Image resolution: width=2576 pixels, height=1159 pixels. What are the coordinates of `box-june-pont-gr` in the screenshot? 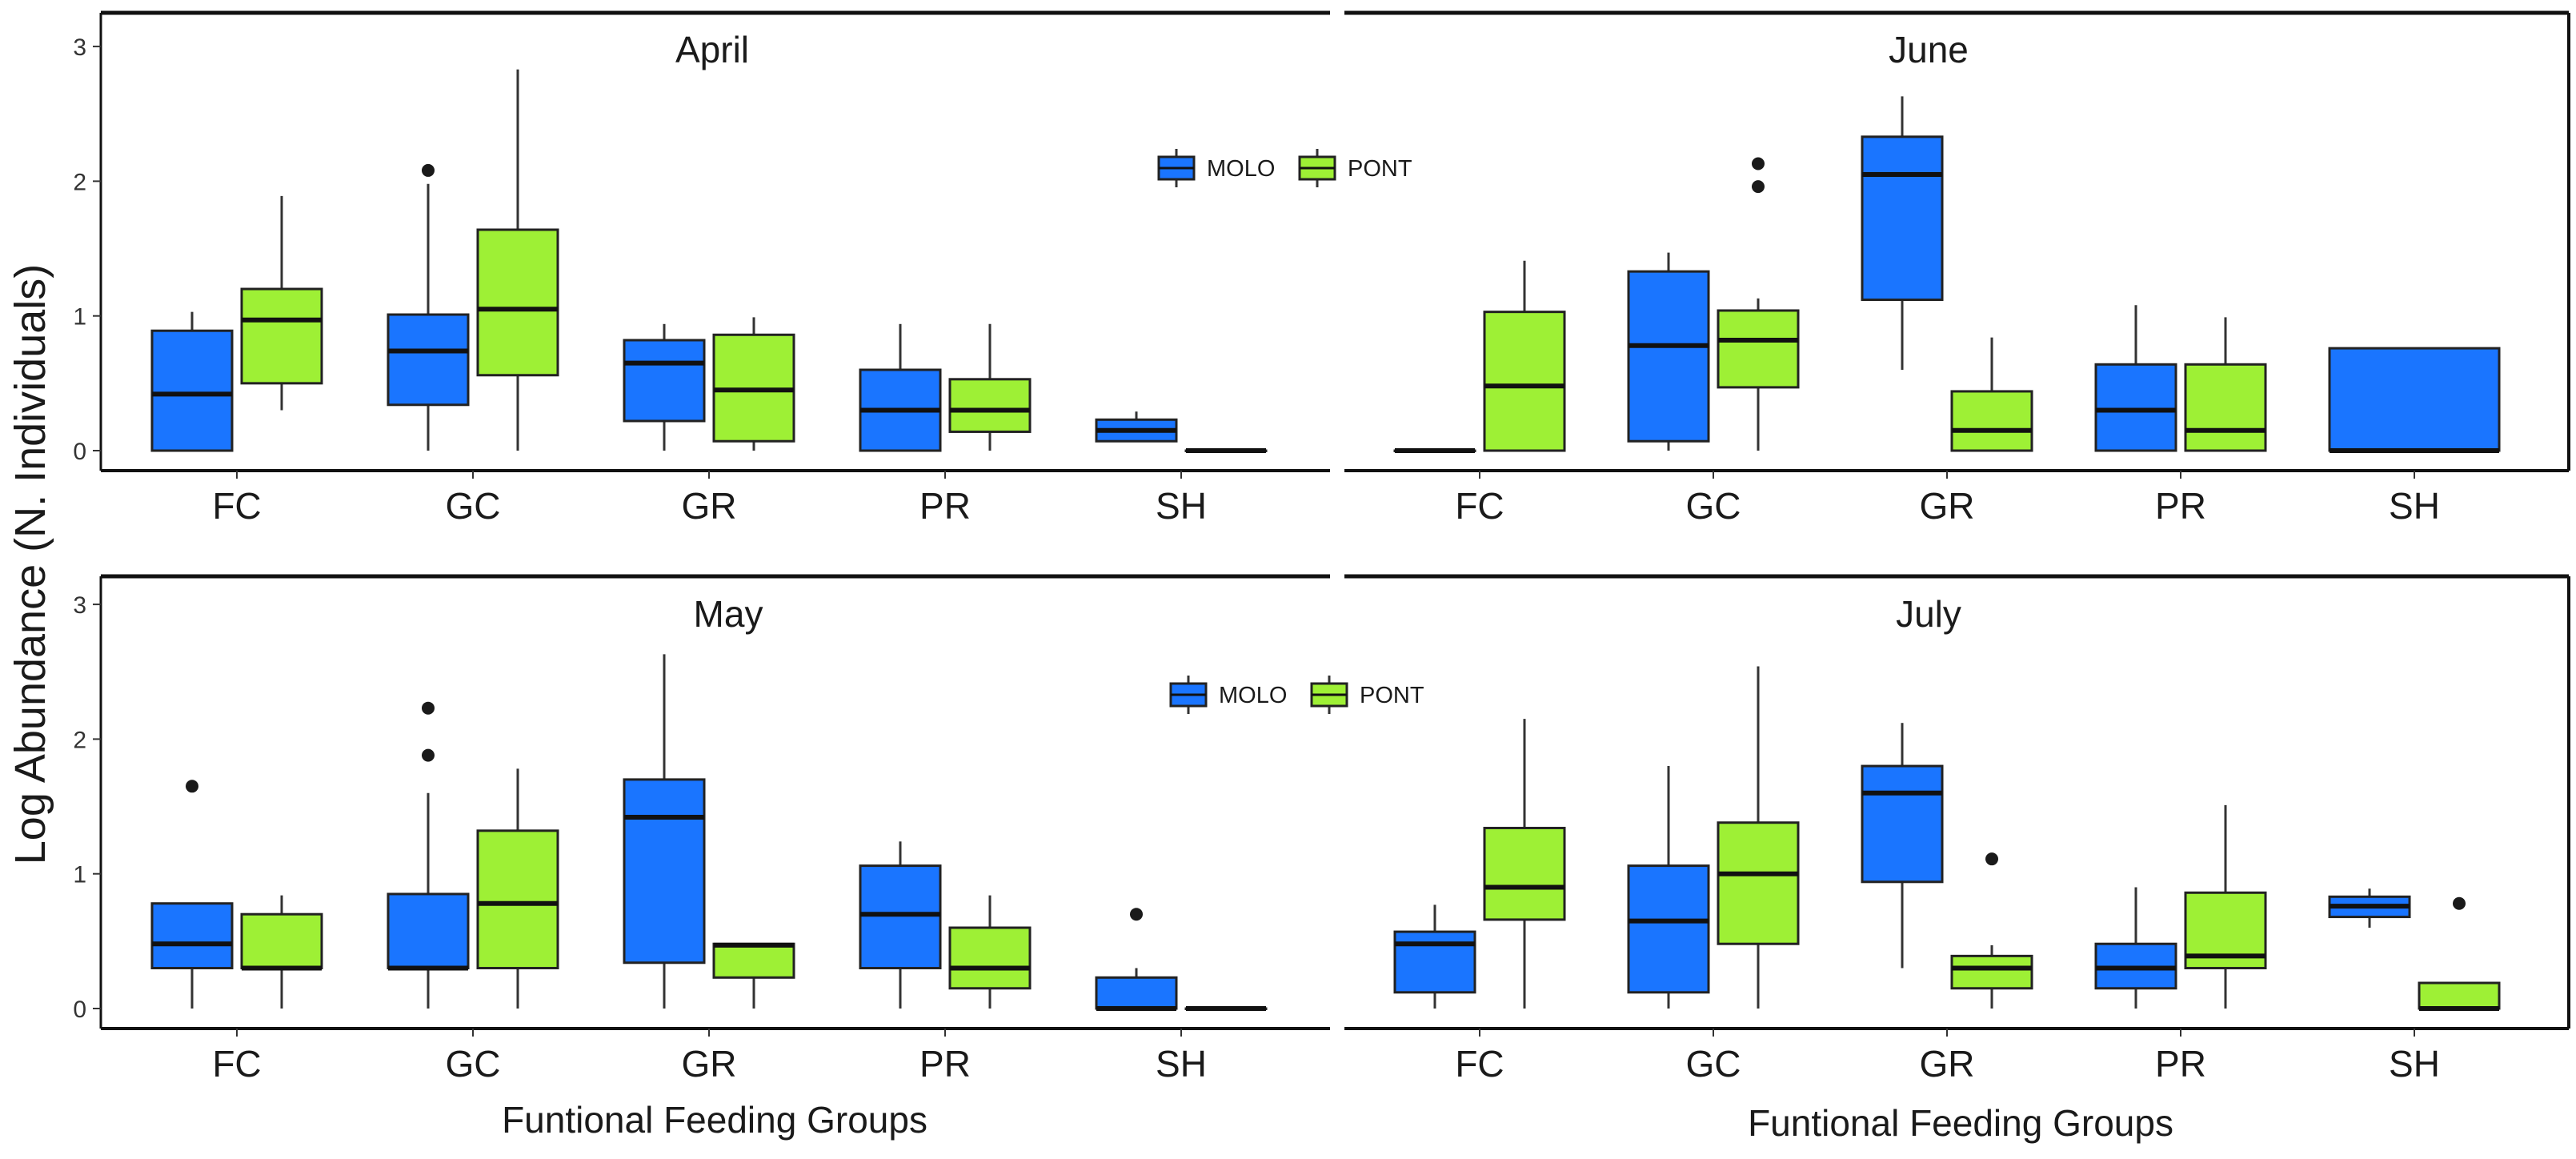 It's located at (1991, 394).